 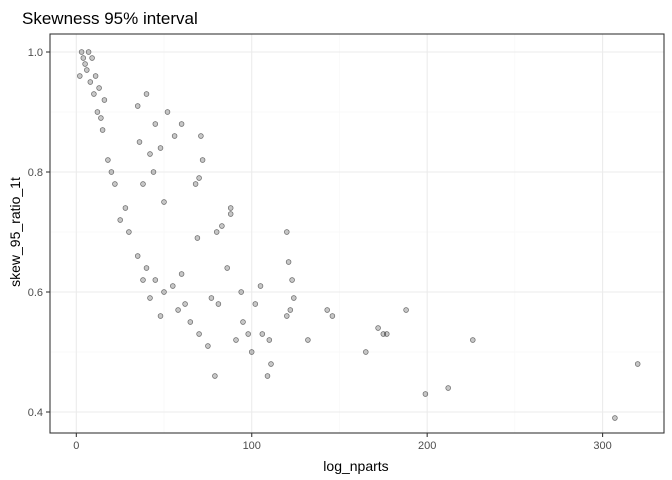 What do you see at coordinates (602, 446) in the screenshot?
I see `x-tick-label: 300` at bounding box center [602, 446].